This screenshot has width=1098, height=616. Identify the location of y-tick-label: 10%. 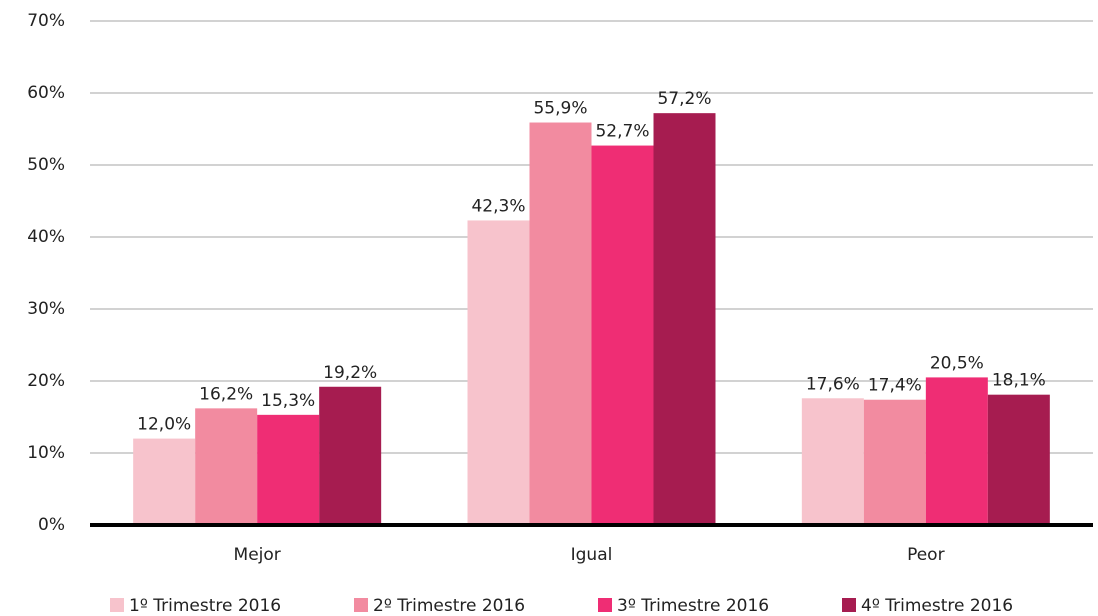
(46, 453).